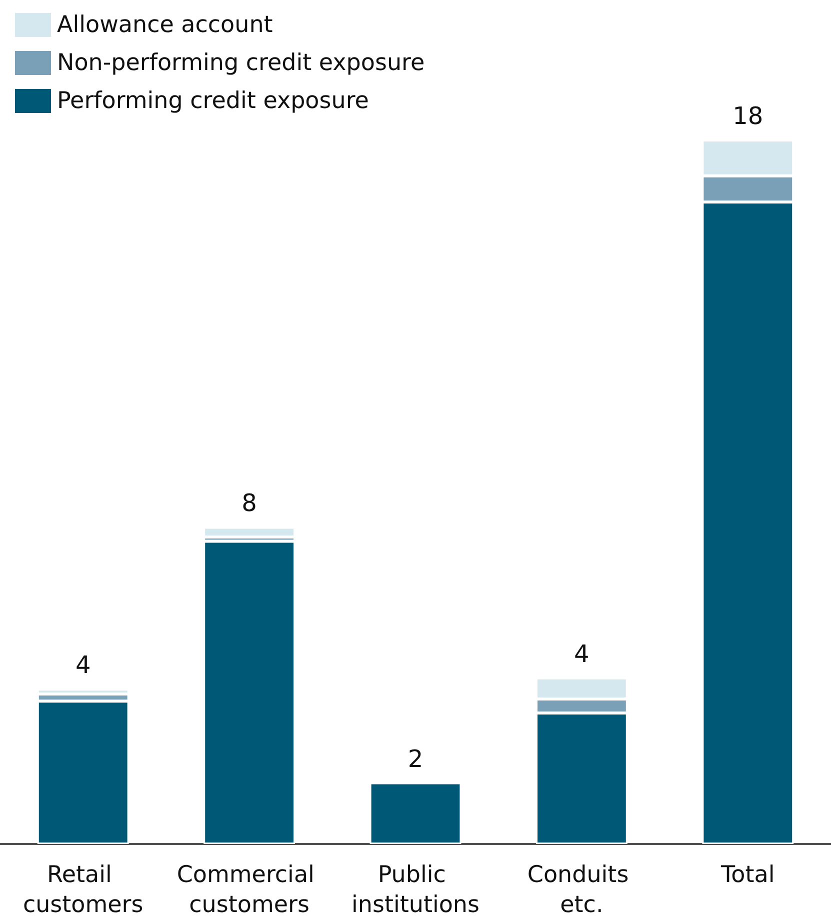  Describe the element at coordinates (747, 875) in the screenshot. I see `x-tick-label: Total` at that location.